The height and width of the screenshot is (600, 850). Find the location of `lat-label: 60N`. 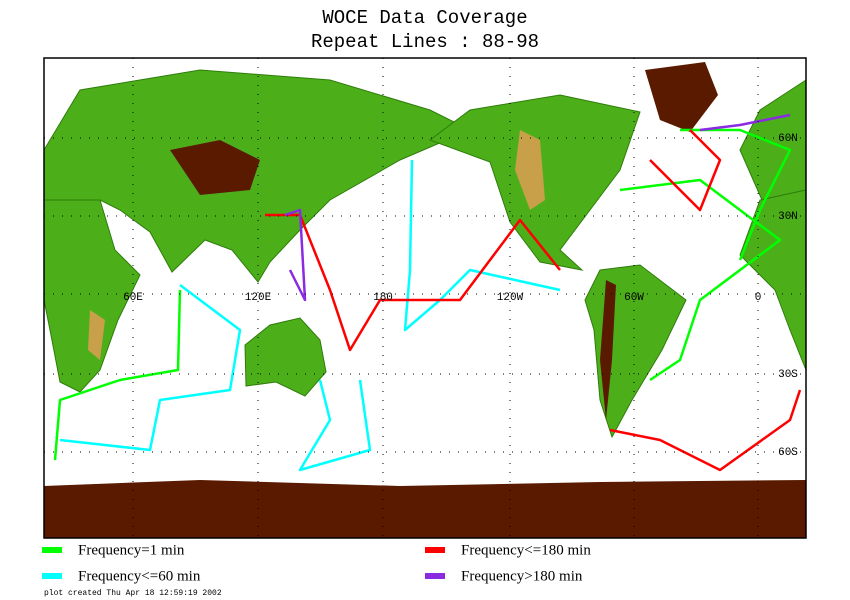

lat-label: 60N is located at coordinates (788, 139).